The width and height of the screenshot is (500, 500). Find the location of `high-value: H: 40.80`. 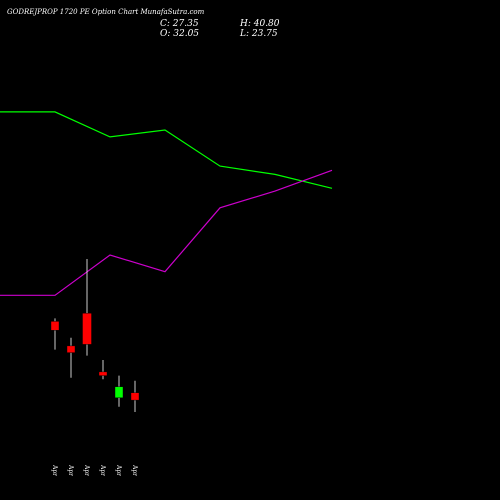

high-value: H: 40.80 is located at coordinates (260, 24).